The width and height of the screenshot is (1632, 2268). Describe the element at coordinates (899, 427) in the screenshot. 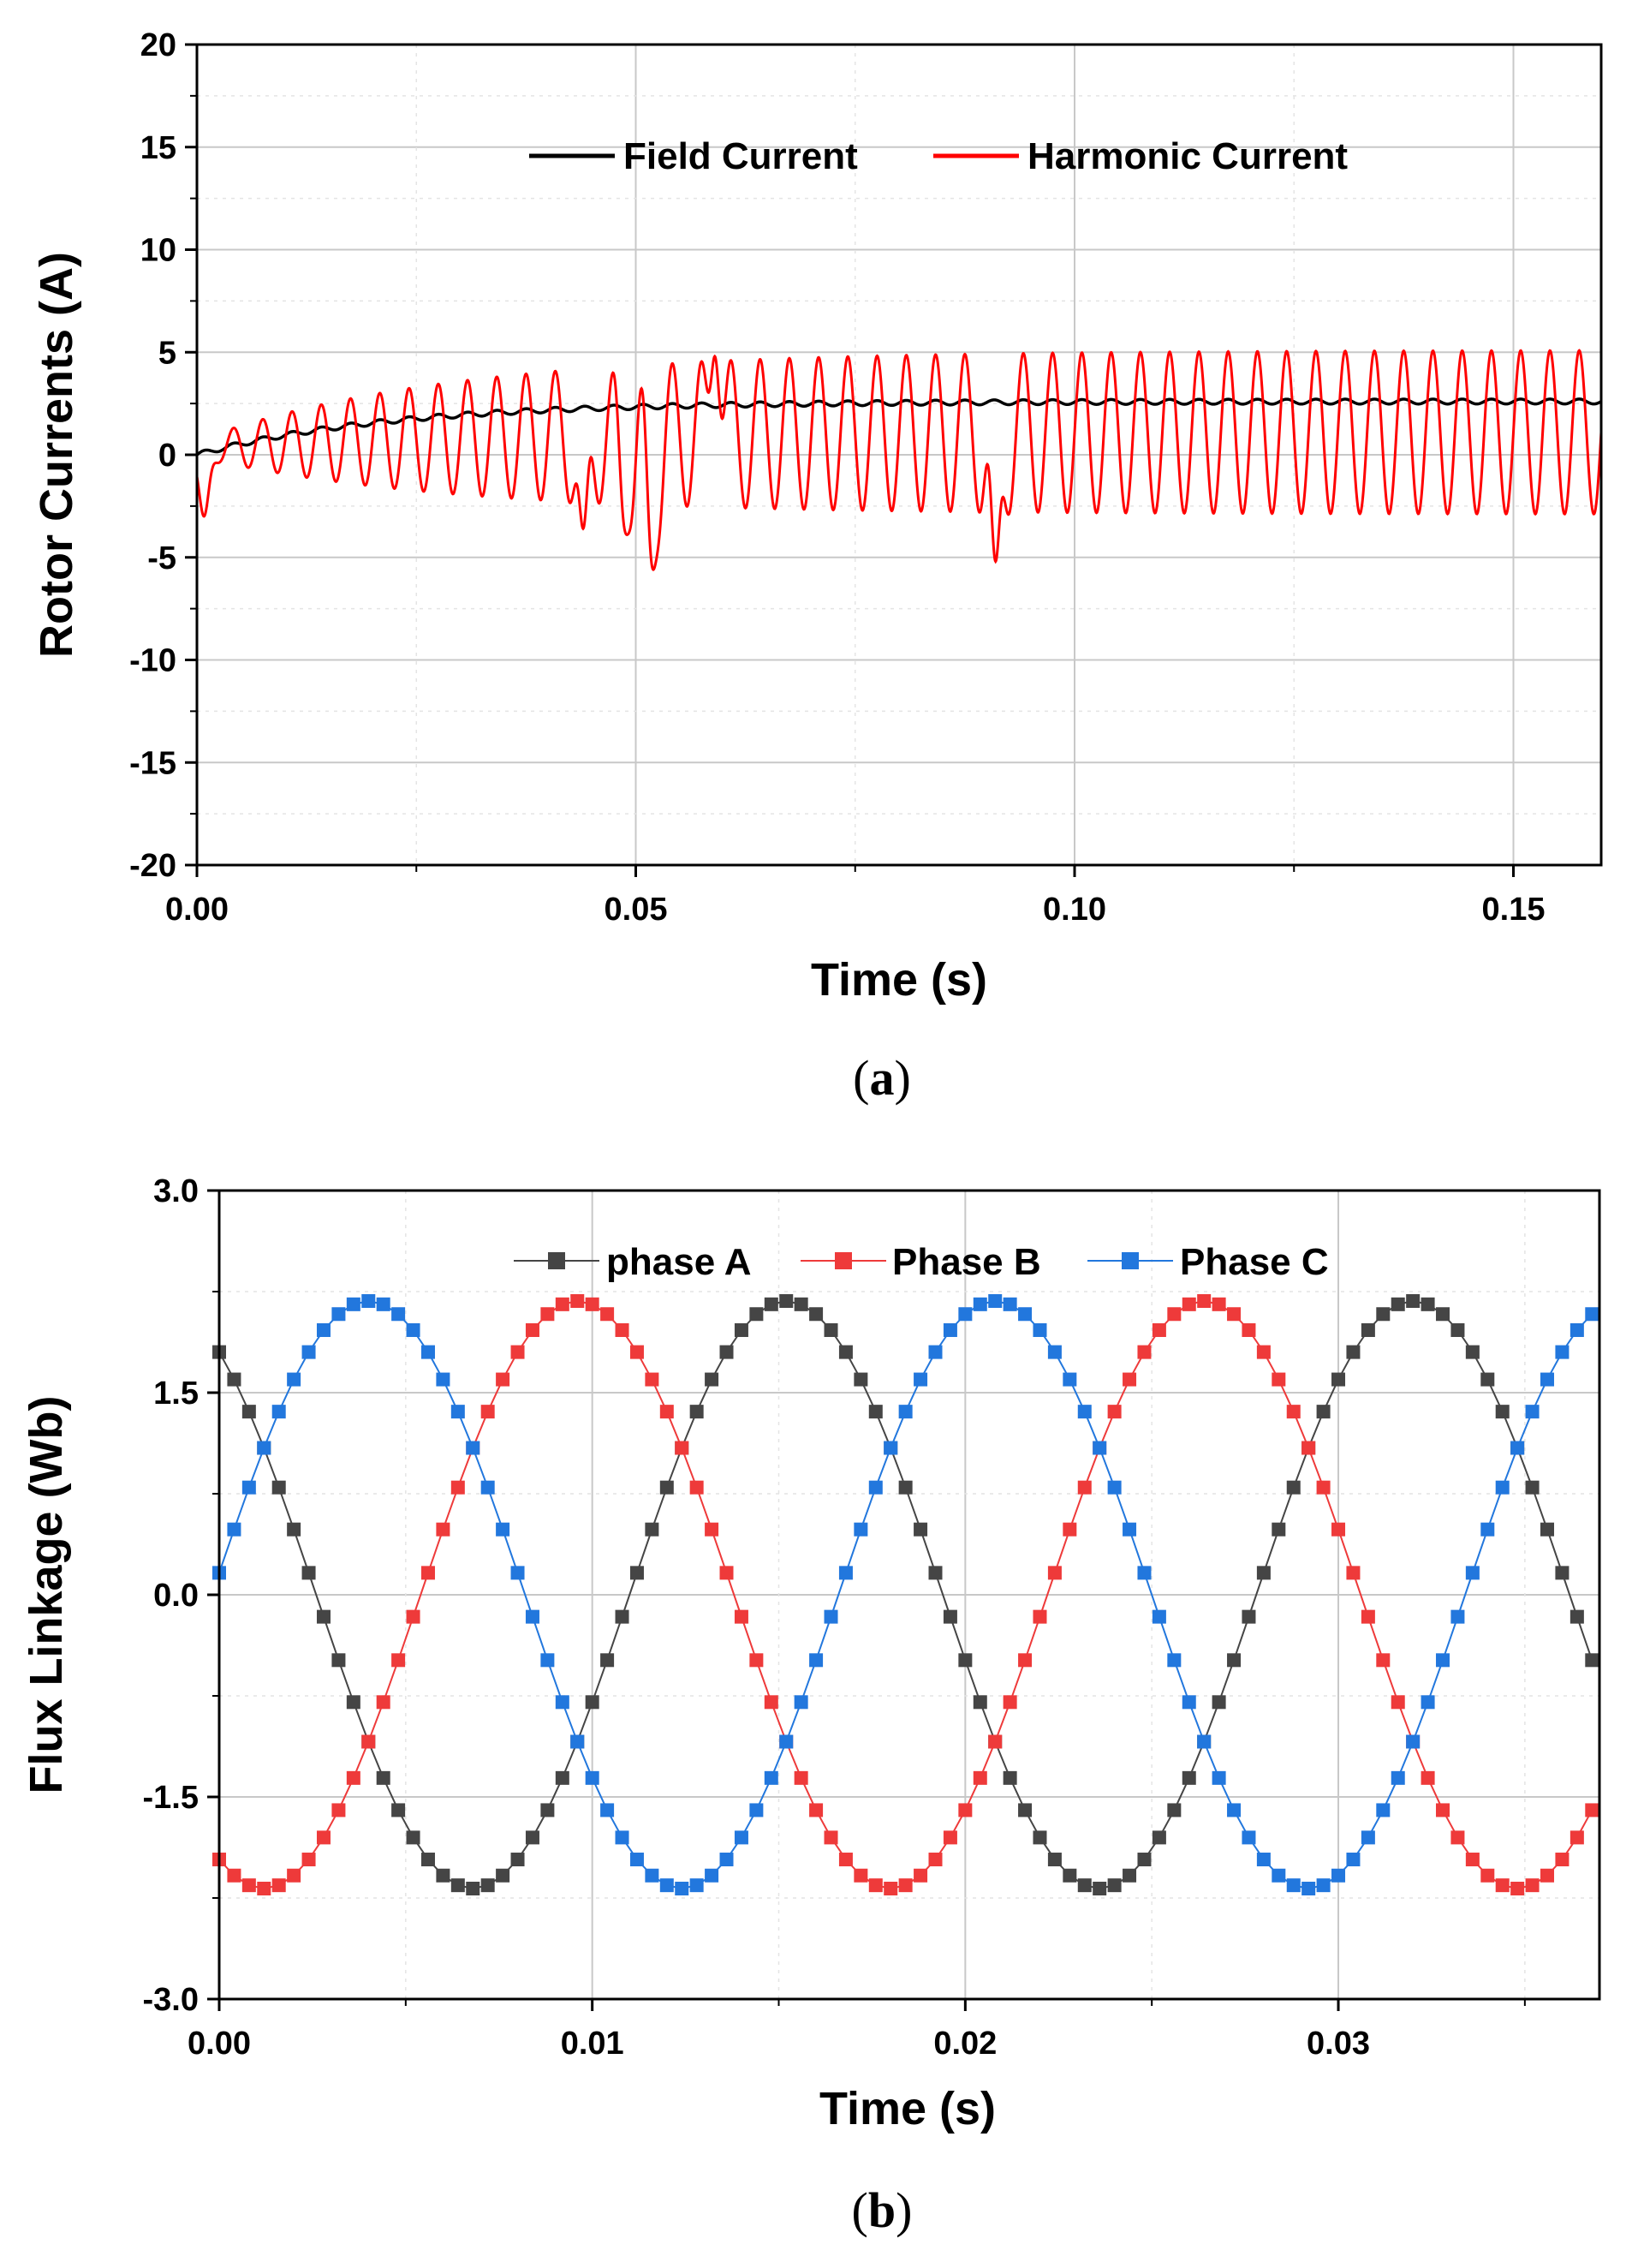

I see `series-field-current-line` at that location.